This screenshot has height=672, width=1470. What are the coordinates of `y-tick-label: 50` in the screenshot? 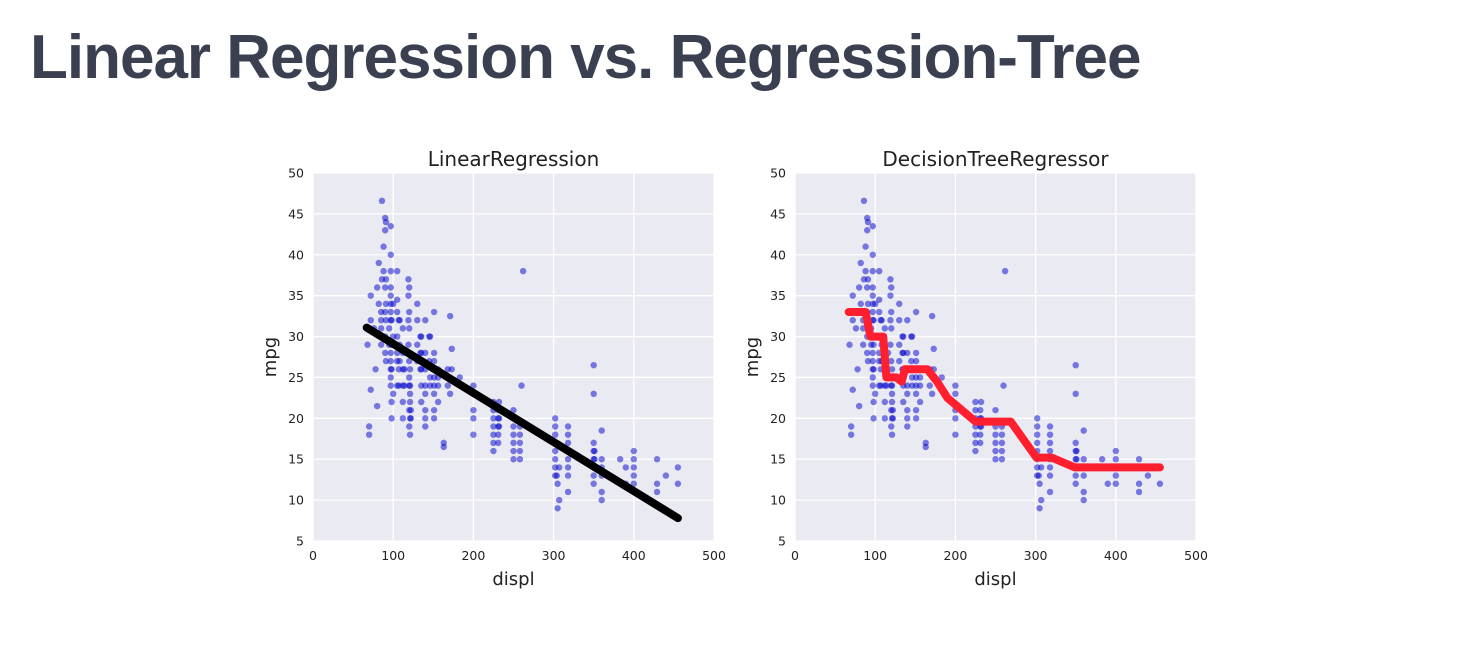 It's located at (778, 173).